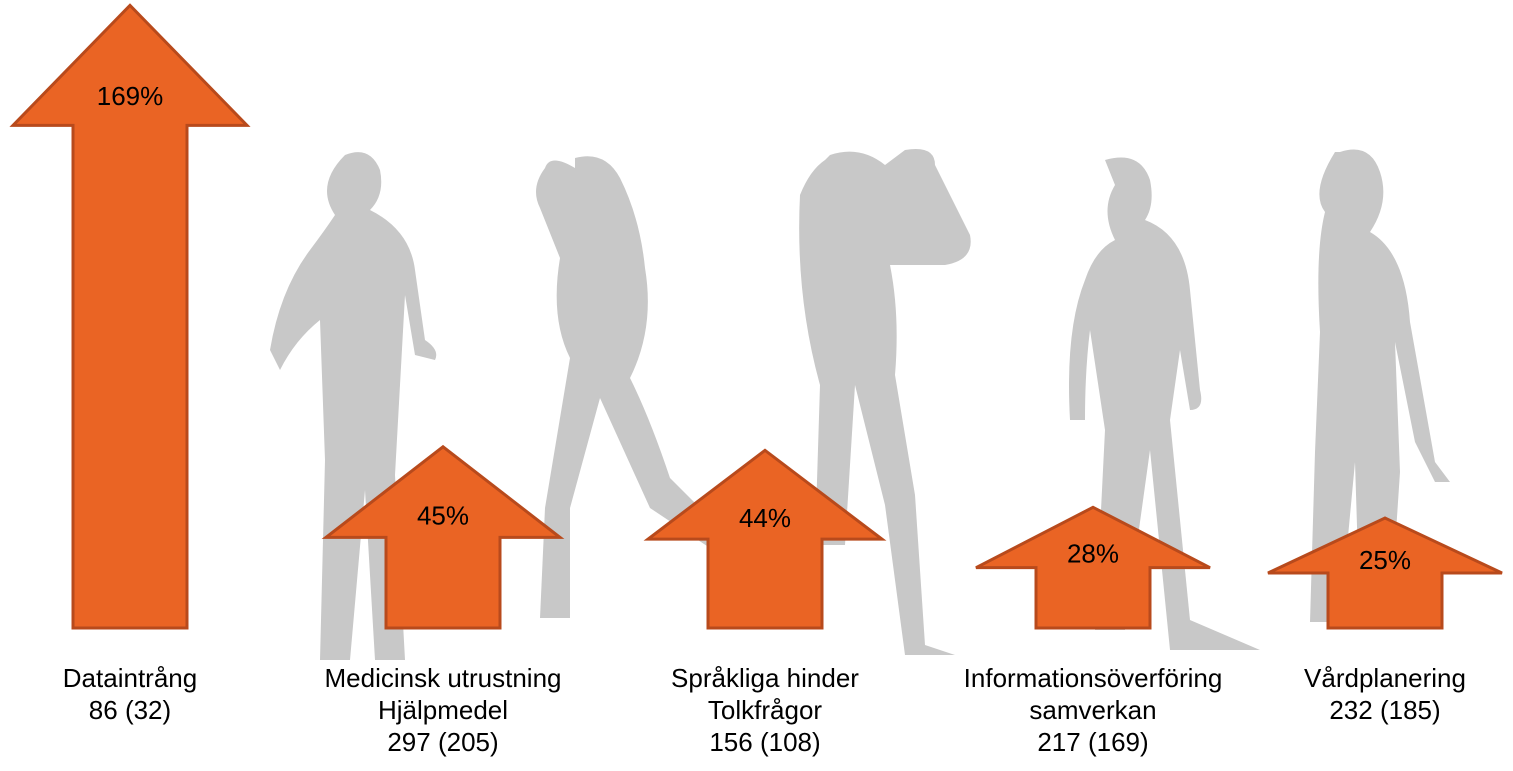  I want to click on count-label: 156 (108), so click(764, 742).